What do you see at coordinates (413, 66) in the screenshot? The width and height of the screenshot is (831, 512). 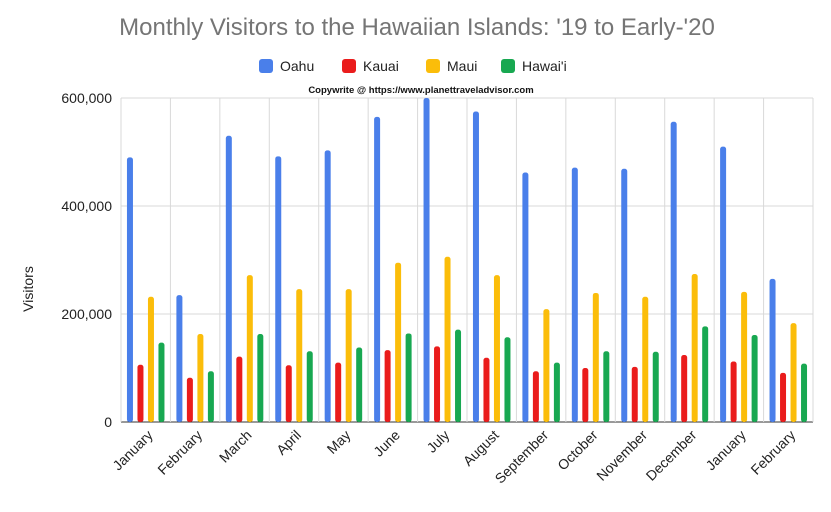 I see `legend: Oahu Kauai Maui Hawai'i` at bounding box center [413, 66].